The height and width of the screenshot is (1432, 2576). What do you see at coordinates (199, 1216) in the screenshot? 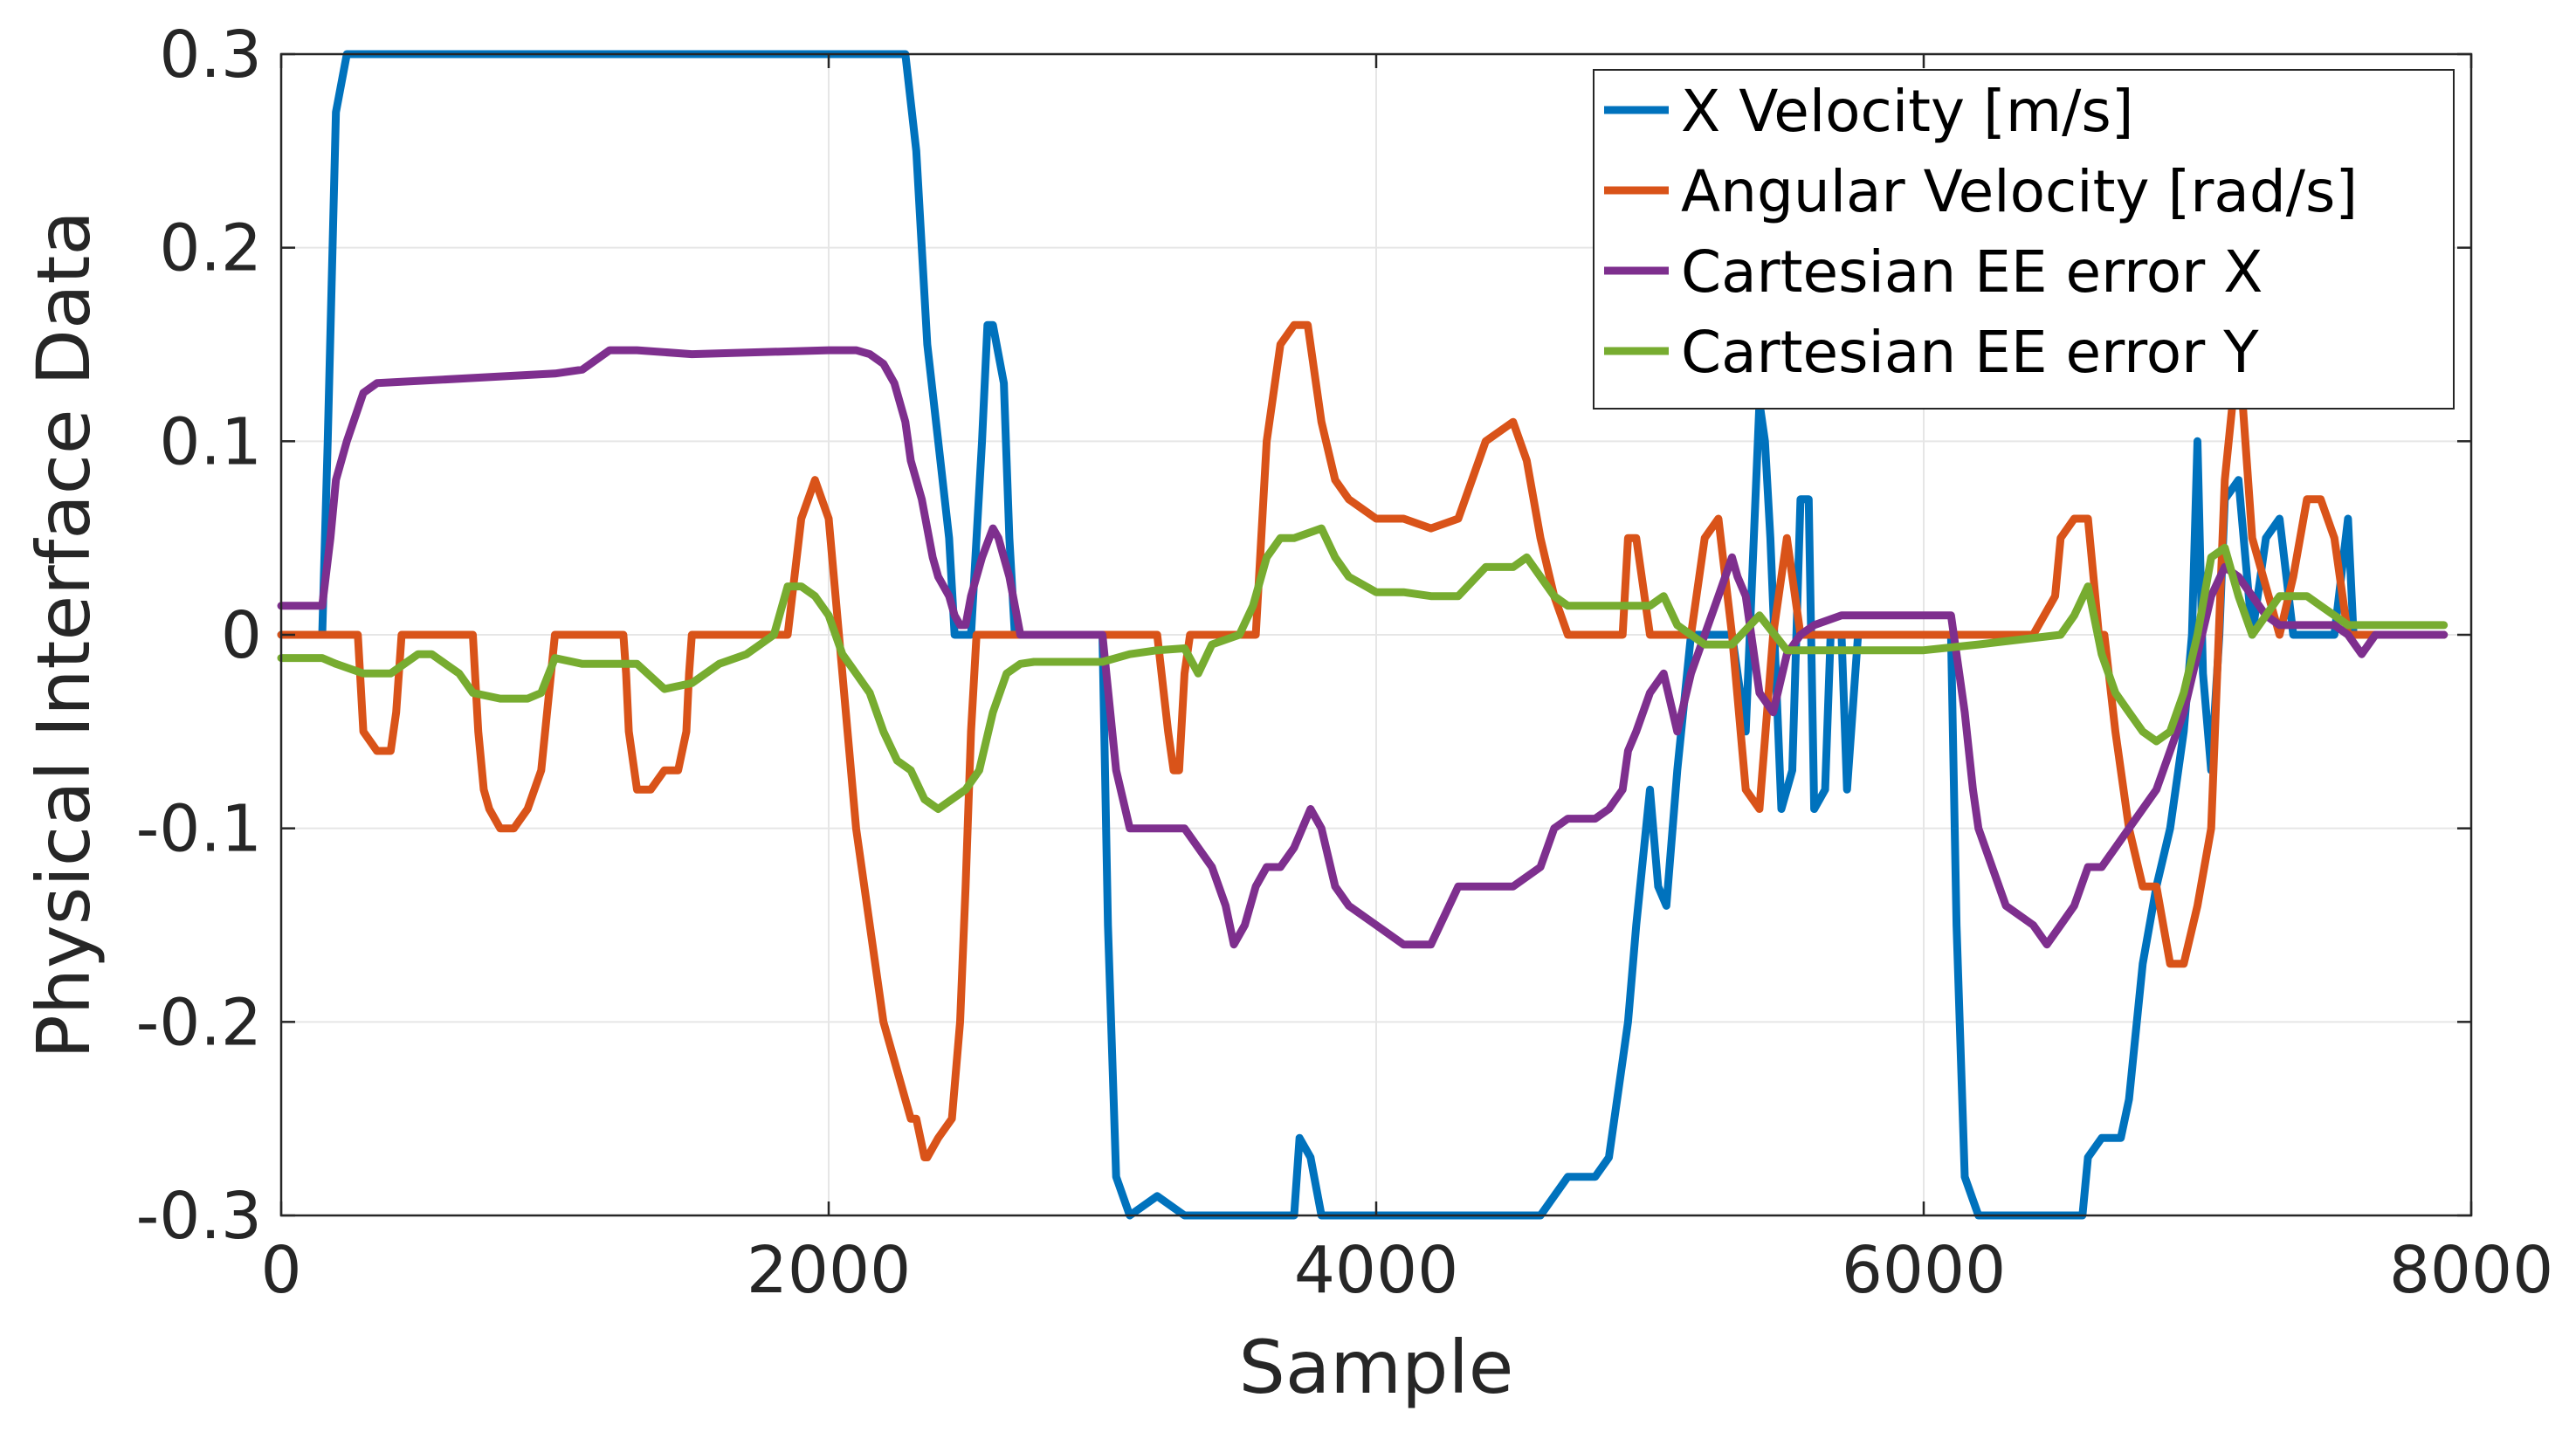
I see `y-tick-label: -0.3` at bounding box center [199, 1216].